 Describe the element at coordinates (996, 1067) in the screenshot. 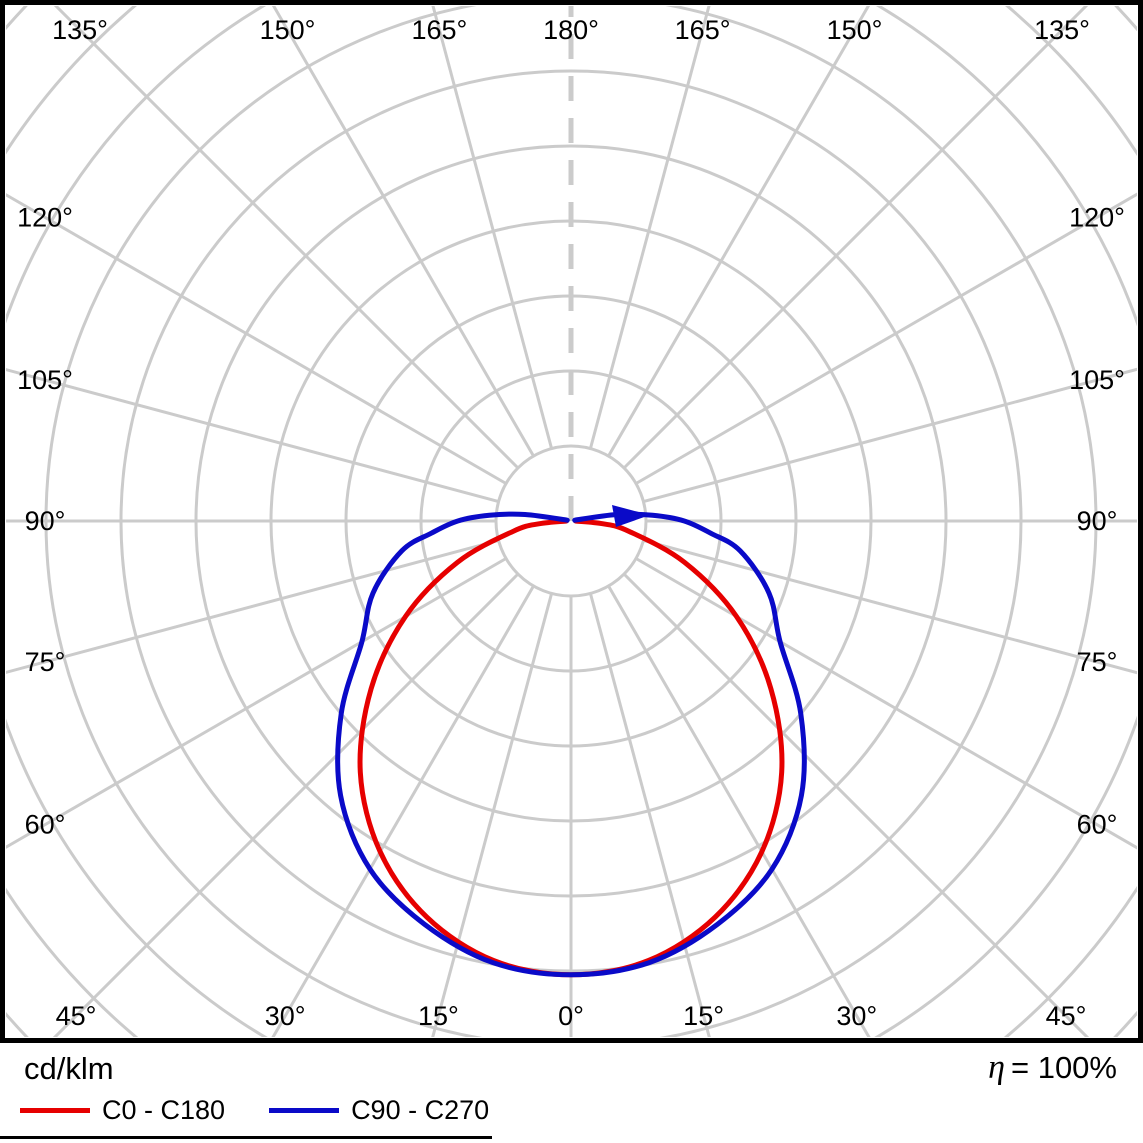

I see `eta-symbol: η` at that location.